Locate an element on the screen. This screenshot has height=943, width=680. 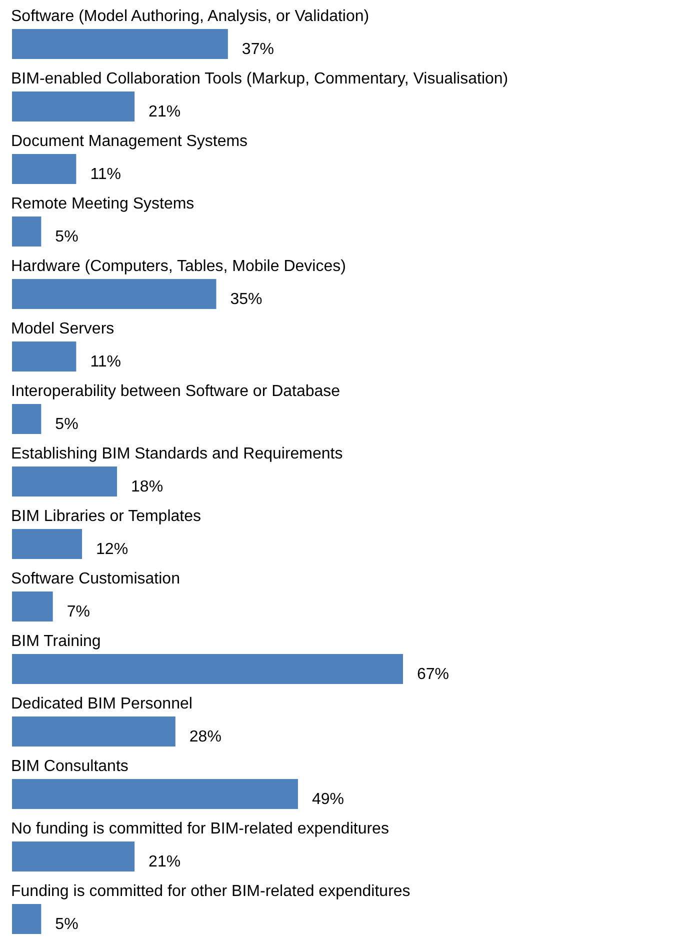
data-label: 28% is located at coordinates (205, 737).